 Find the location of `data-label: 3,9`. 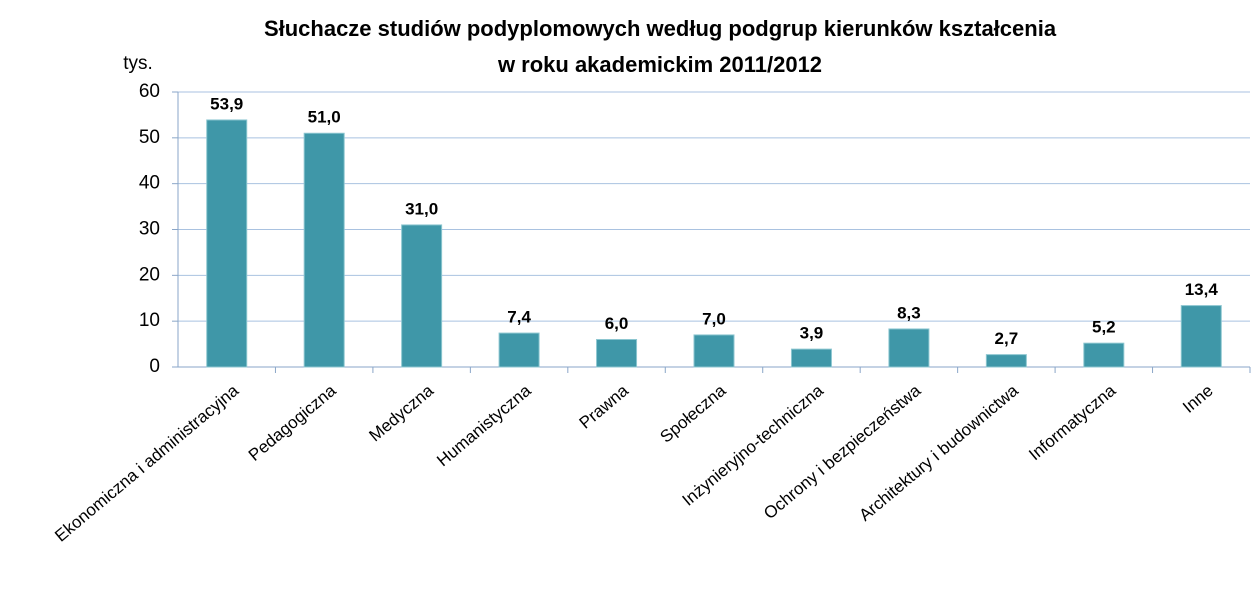

data-label: 3,9 is located at coordinates (812, 333).